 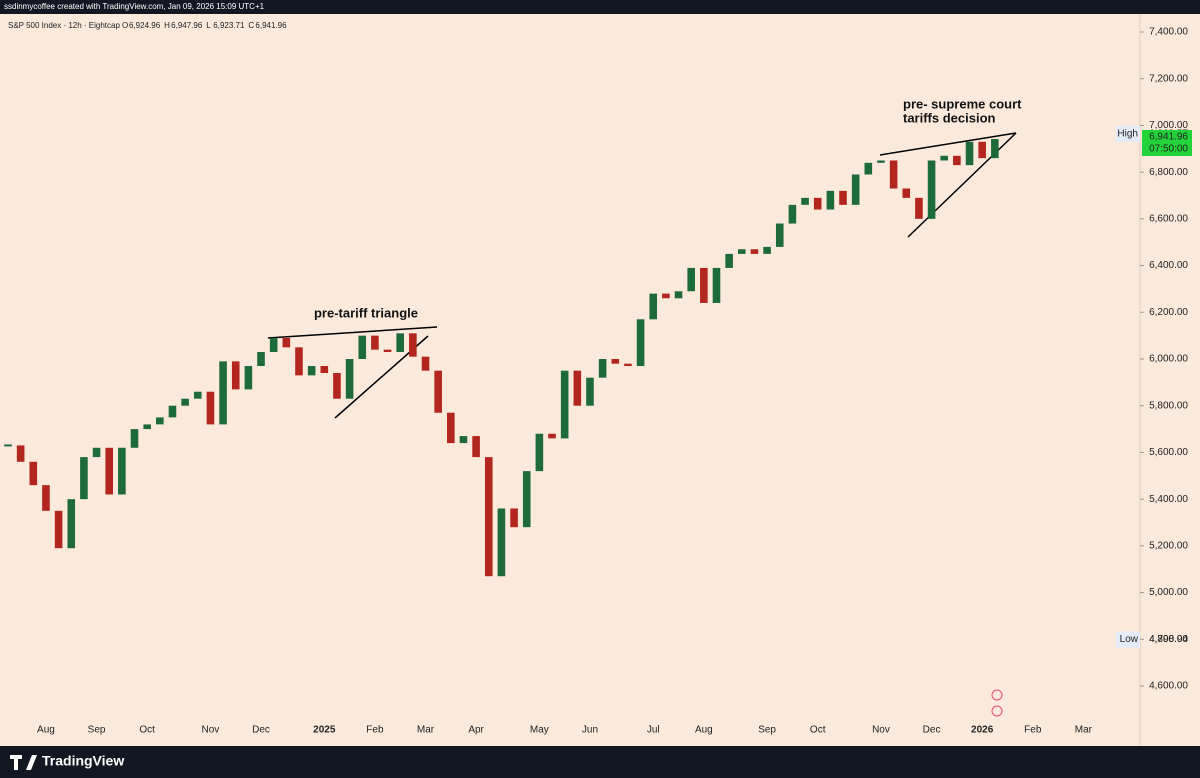 I want to click on annotation: pre- supreme court, so click(x=962, y=103).